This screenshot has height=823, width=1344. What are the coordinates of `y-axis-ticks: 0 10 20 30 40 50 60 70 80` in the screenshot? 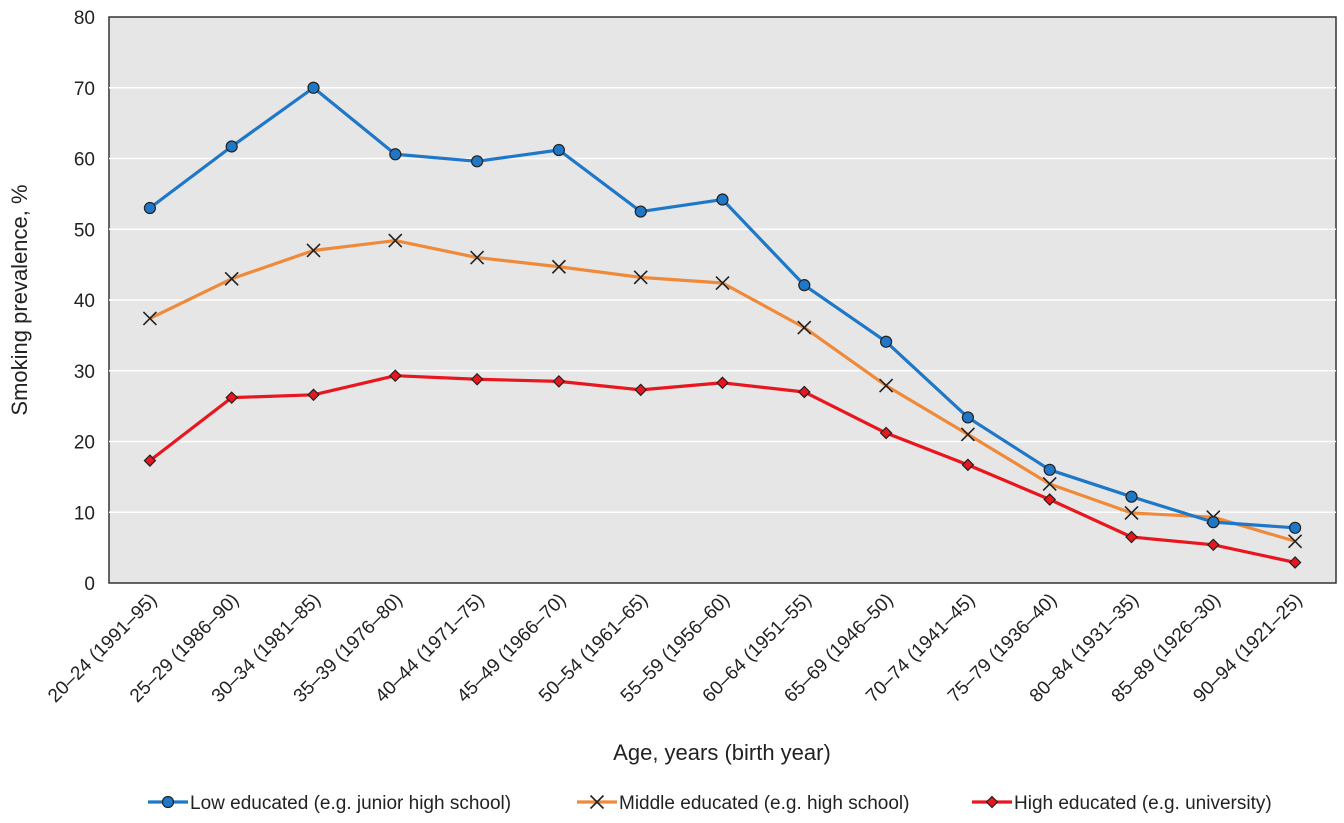 It's located at (84, 301).